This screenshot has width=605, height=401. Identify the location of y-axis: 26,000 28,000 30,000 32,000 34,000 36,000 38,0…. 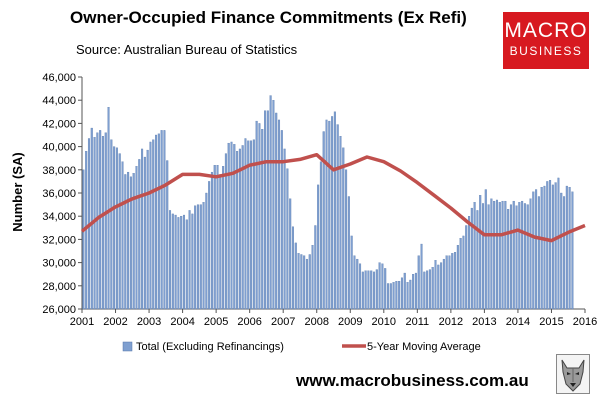
(62, 194).